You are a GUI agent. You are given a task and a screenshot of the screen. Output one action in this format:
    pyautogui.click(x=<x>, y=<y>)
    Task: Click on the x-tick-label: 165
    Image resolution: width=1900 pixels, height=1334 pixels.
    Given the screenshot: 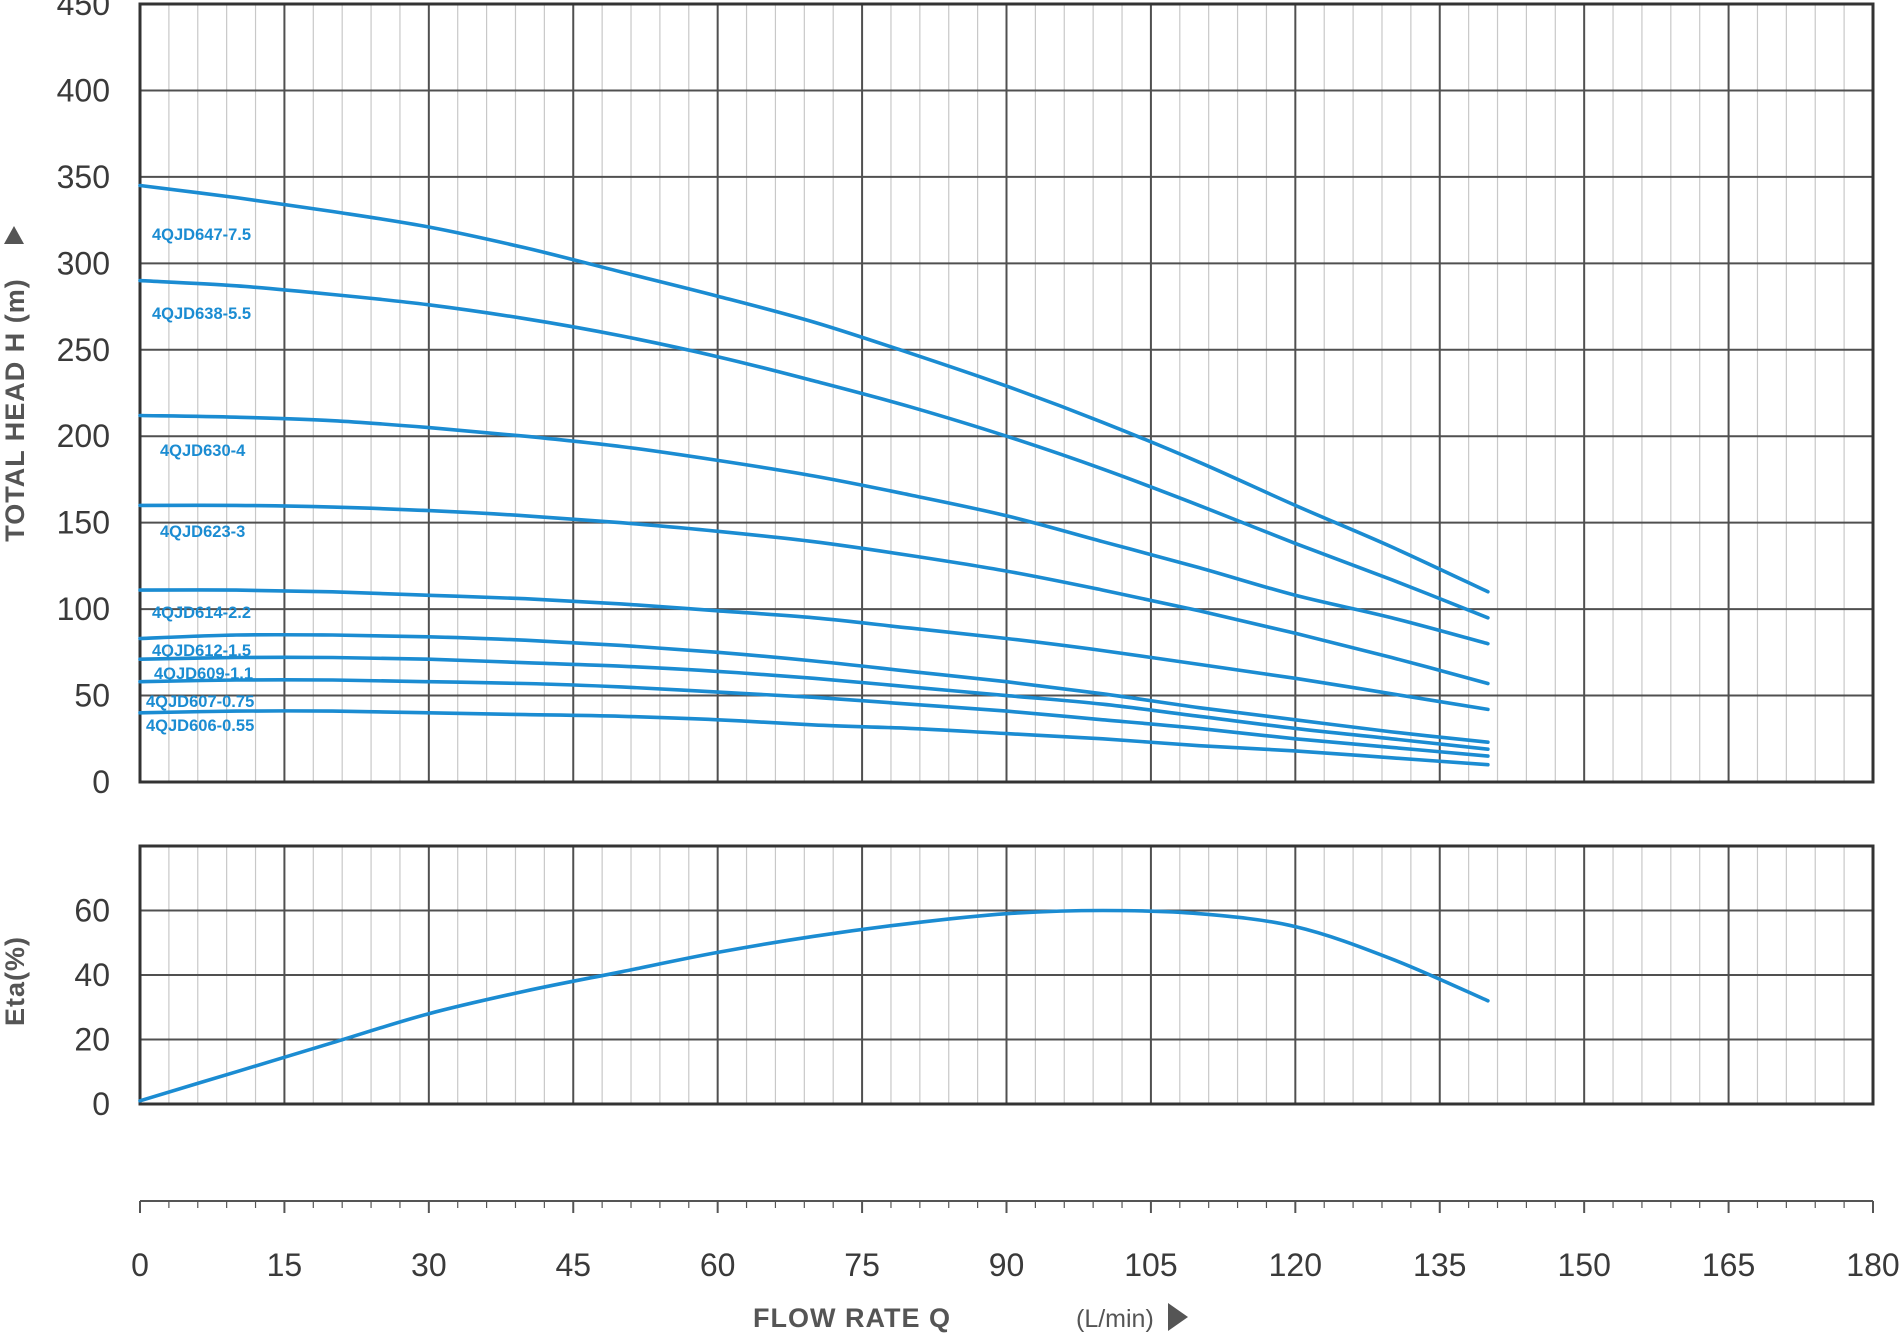 What is the action you would take?
    pyautogui.click(x=1728, y=1265)
    